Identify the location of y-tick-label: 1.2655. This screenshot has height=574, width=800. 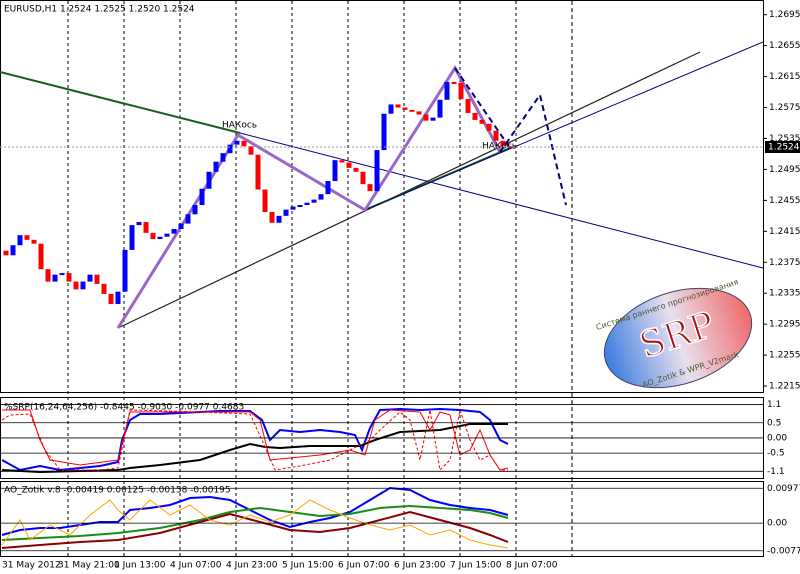
(784, 46).